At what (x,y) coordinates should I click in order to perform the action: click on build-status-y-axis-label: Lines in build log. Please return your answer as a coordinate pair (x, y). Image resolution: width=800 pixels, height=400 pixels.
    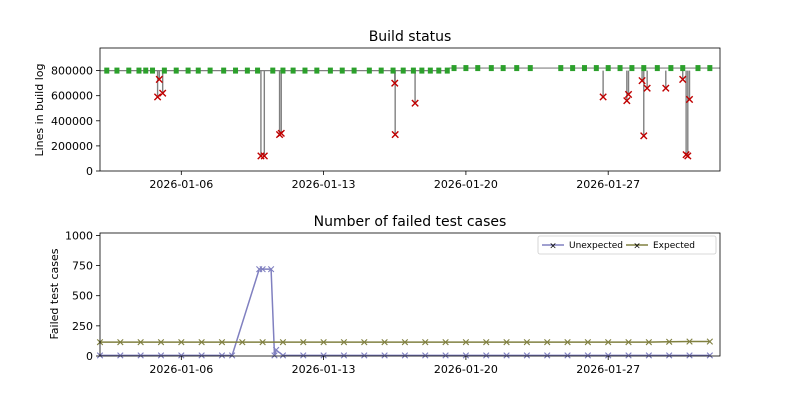
    Looking at the image, I should click on (39, 110).